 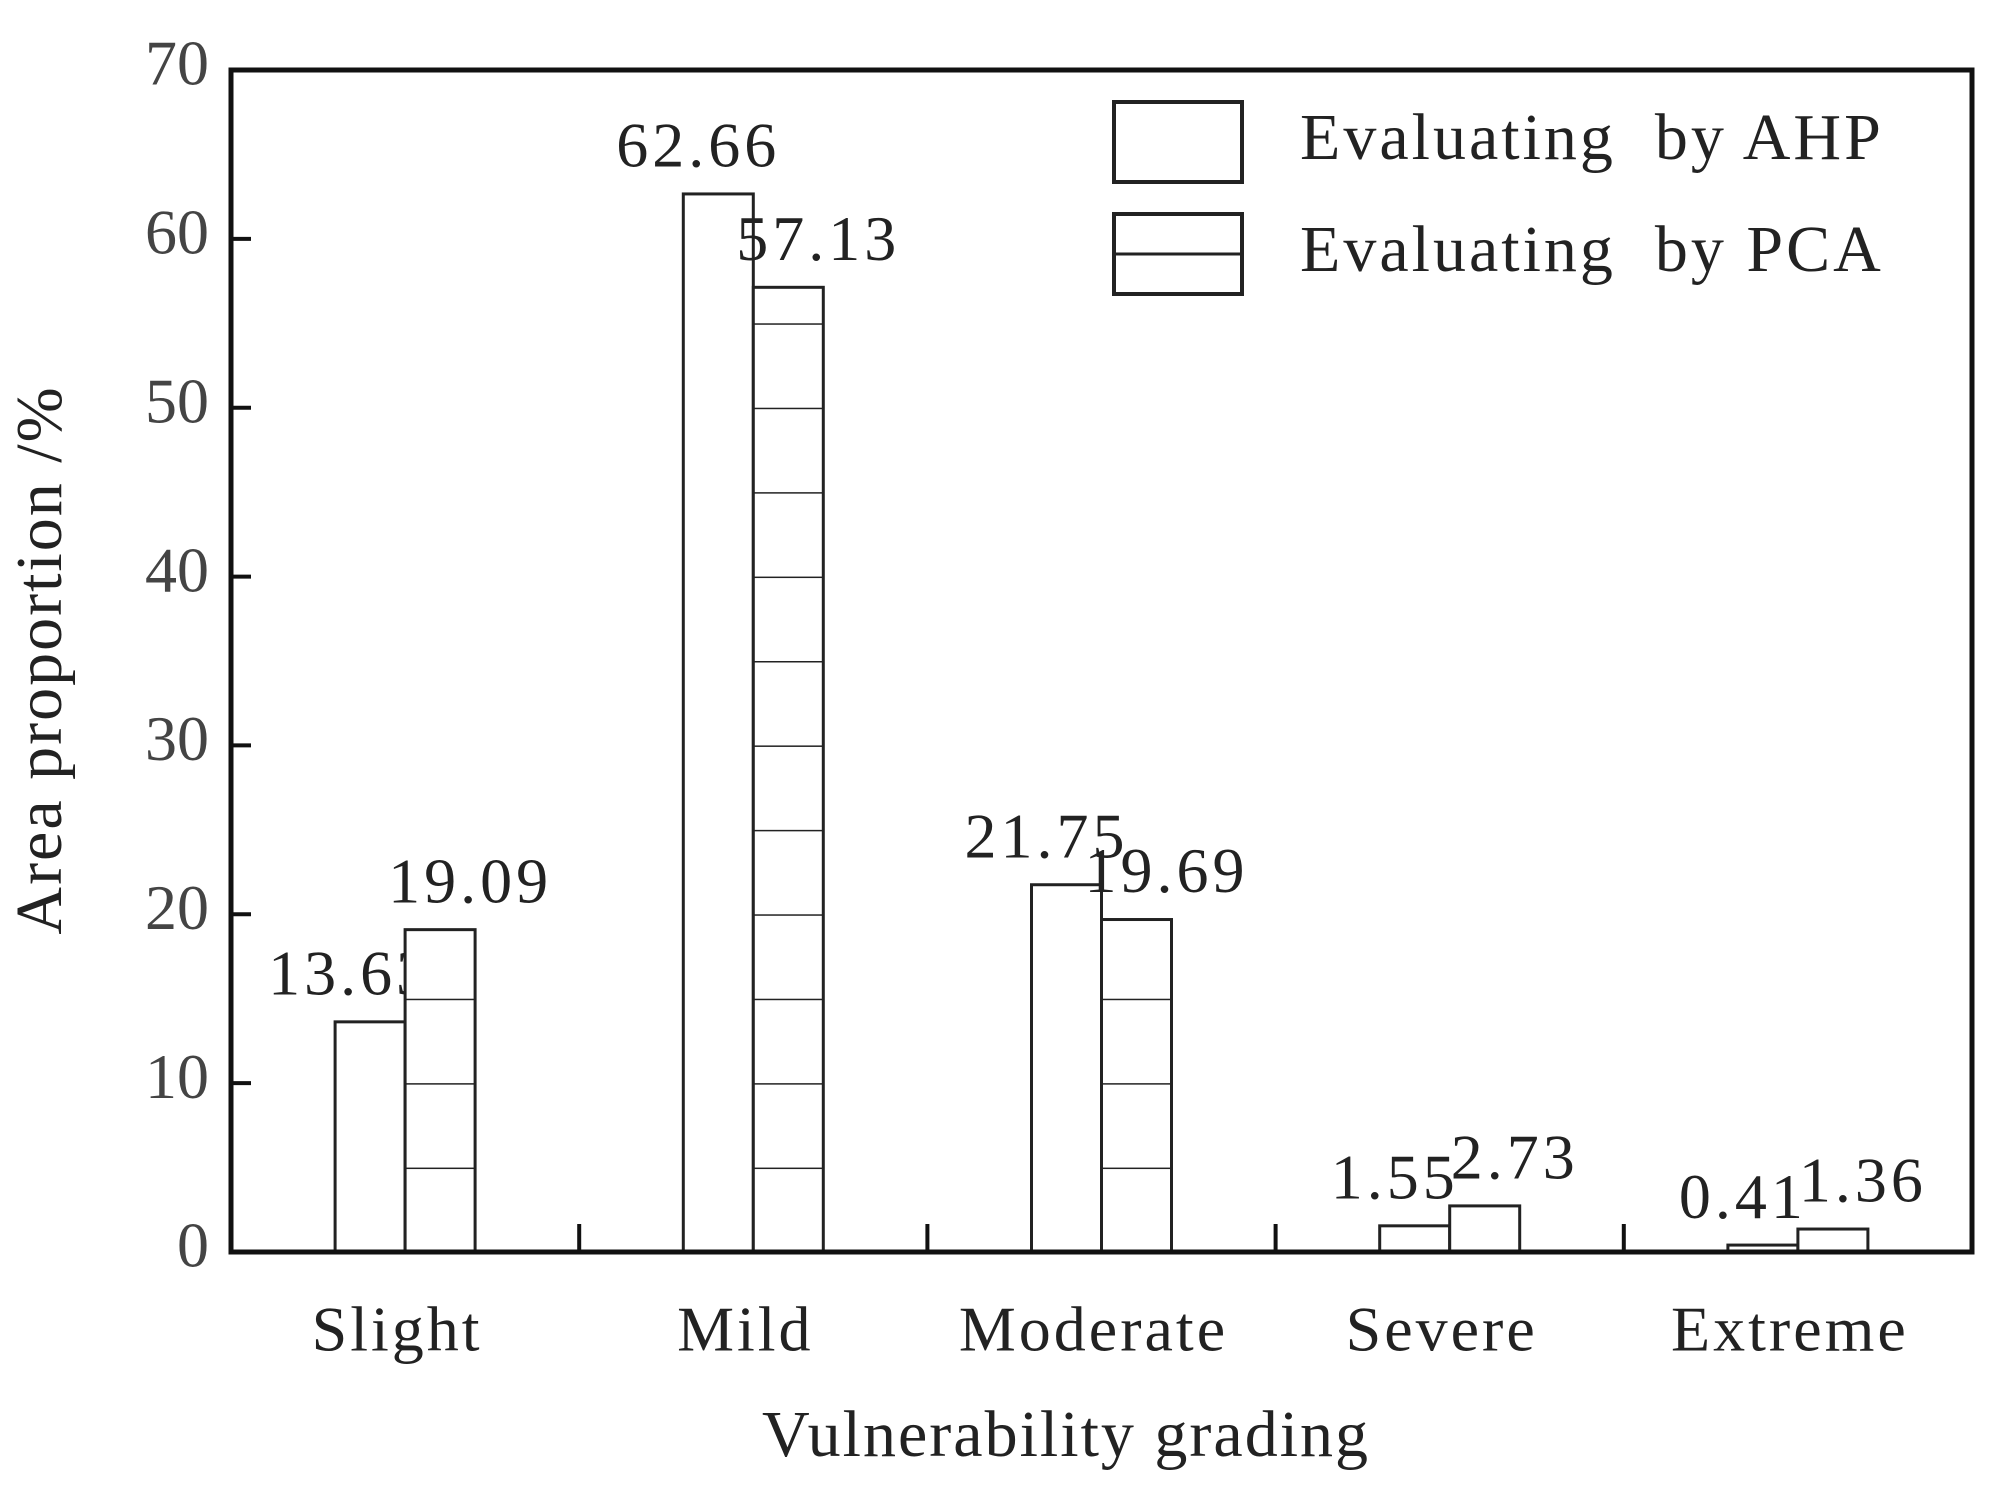 I want to click on value-label: 19.09, so click(x=470, y=880).